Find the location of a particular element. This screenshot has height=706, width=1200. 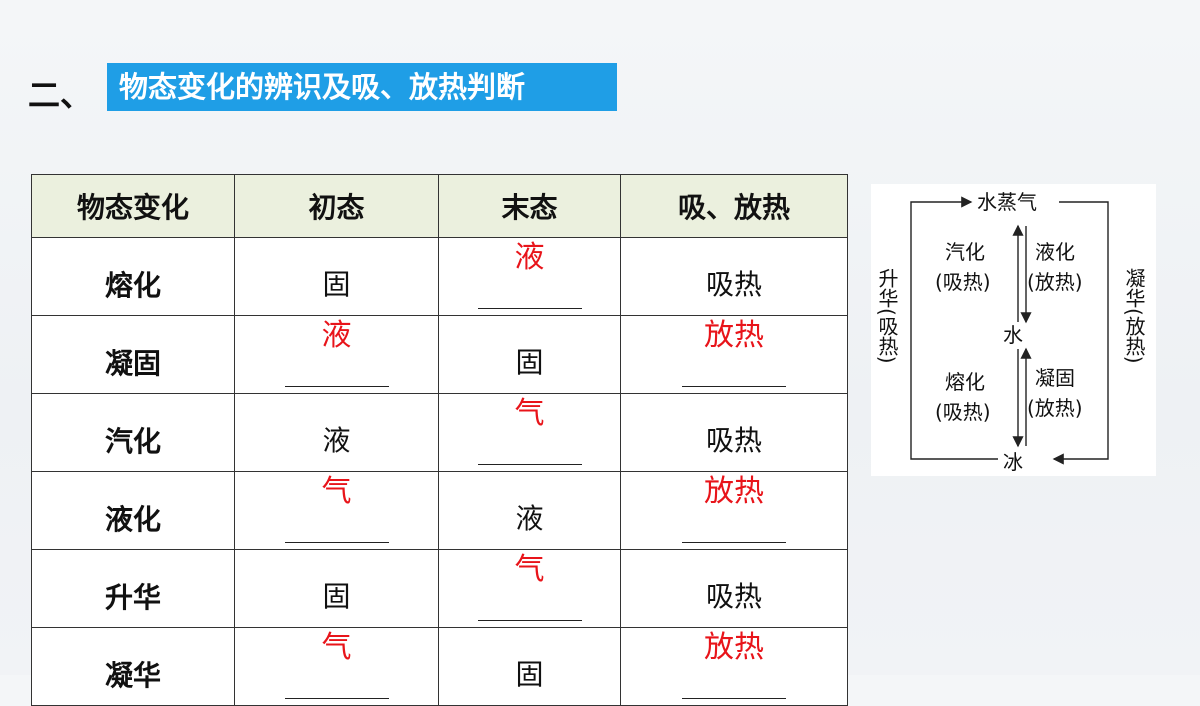

header-initial: 初态 is located at coordinates (336, 206).